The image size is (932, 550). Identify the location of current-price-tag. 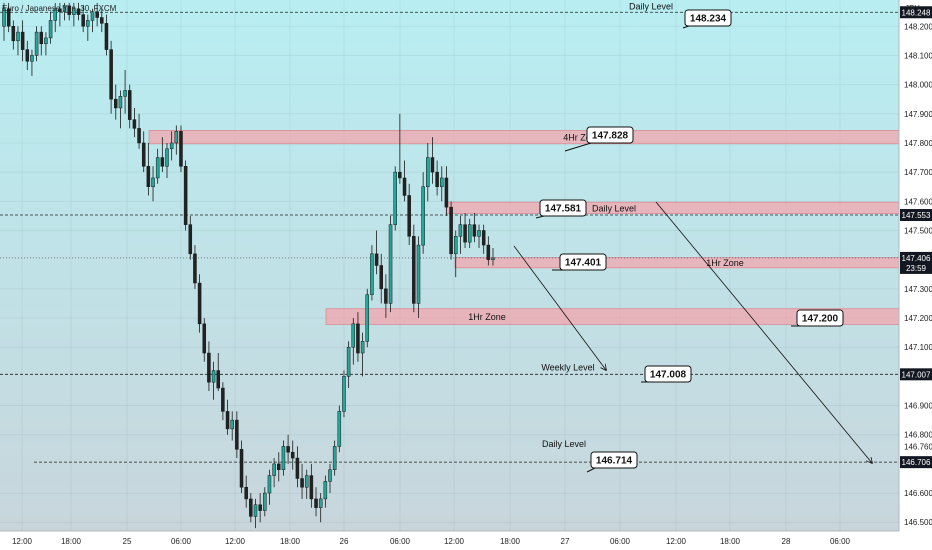
(916, 262).